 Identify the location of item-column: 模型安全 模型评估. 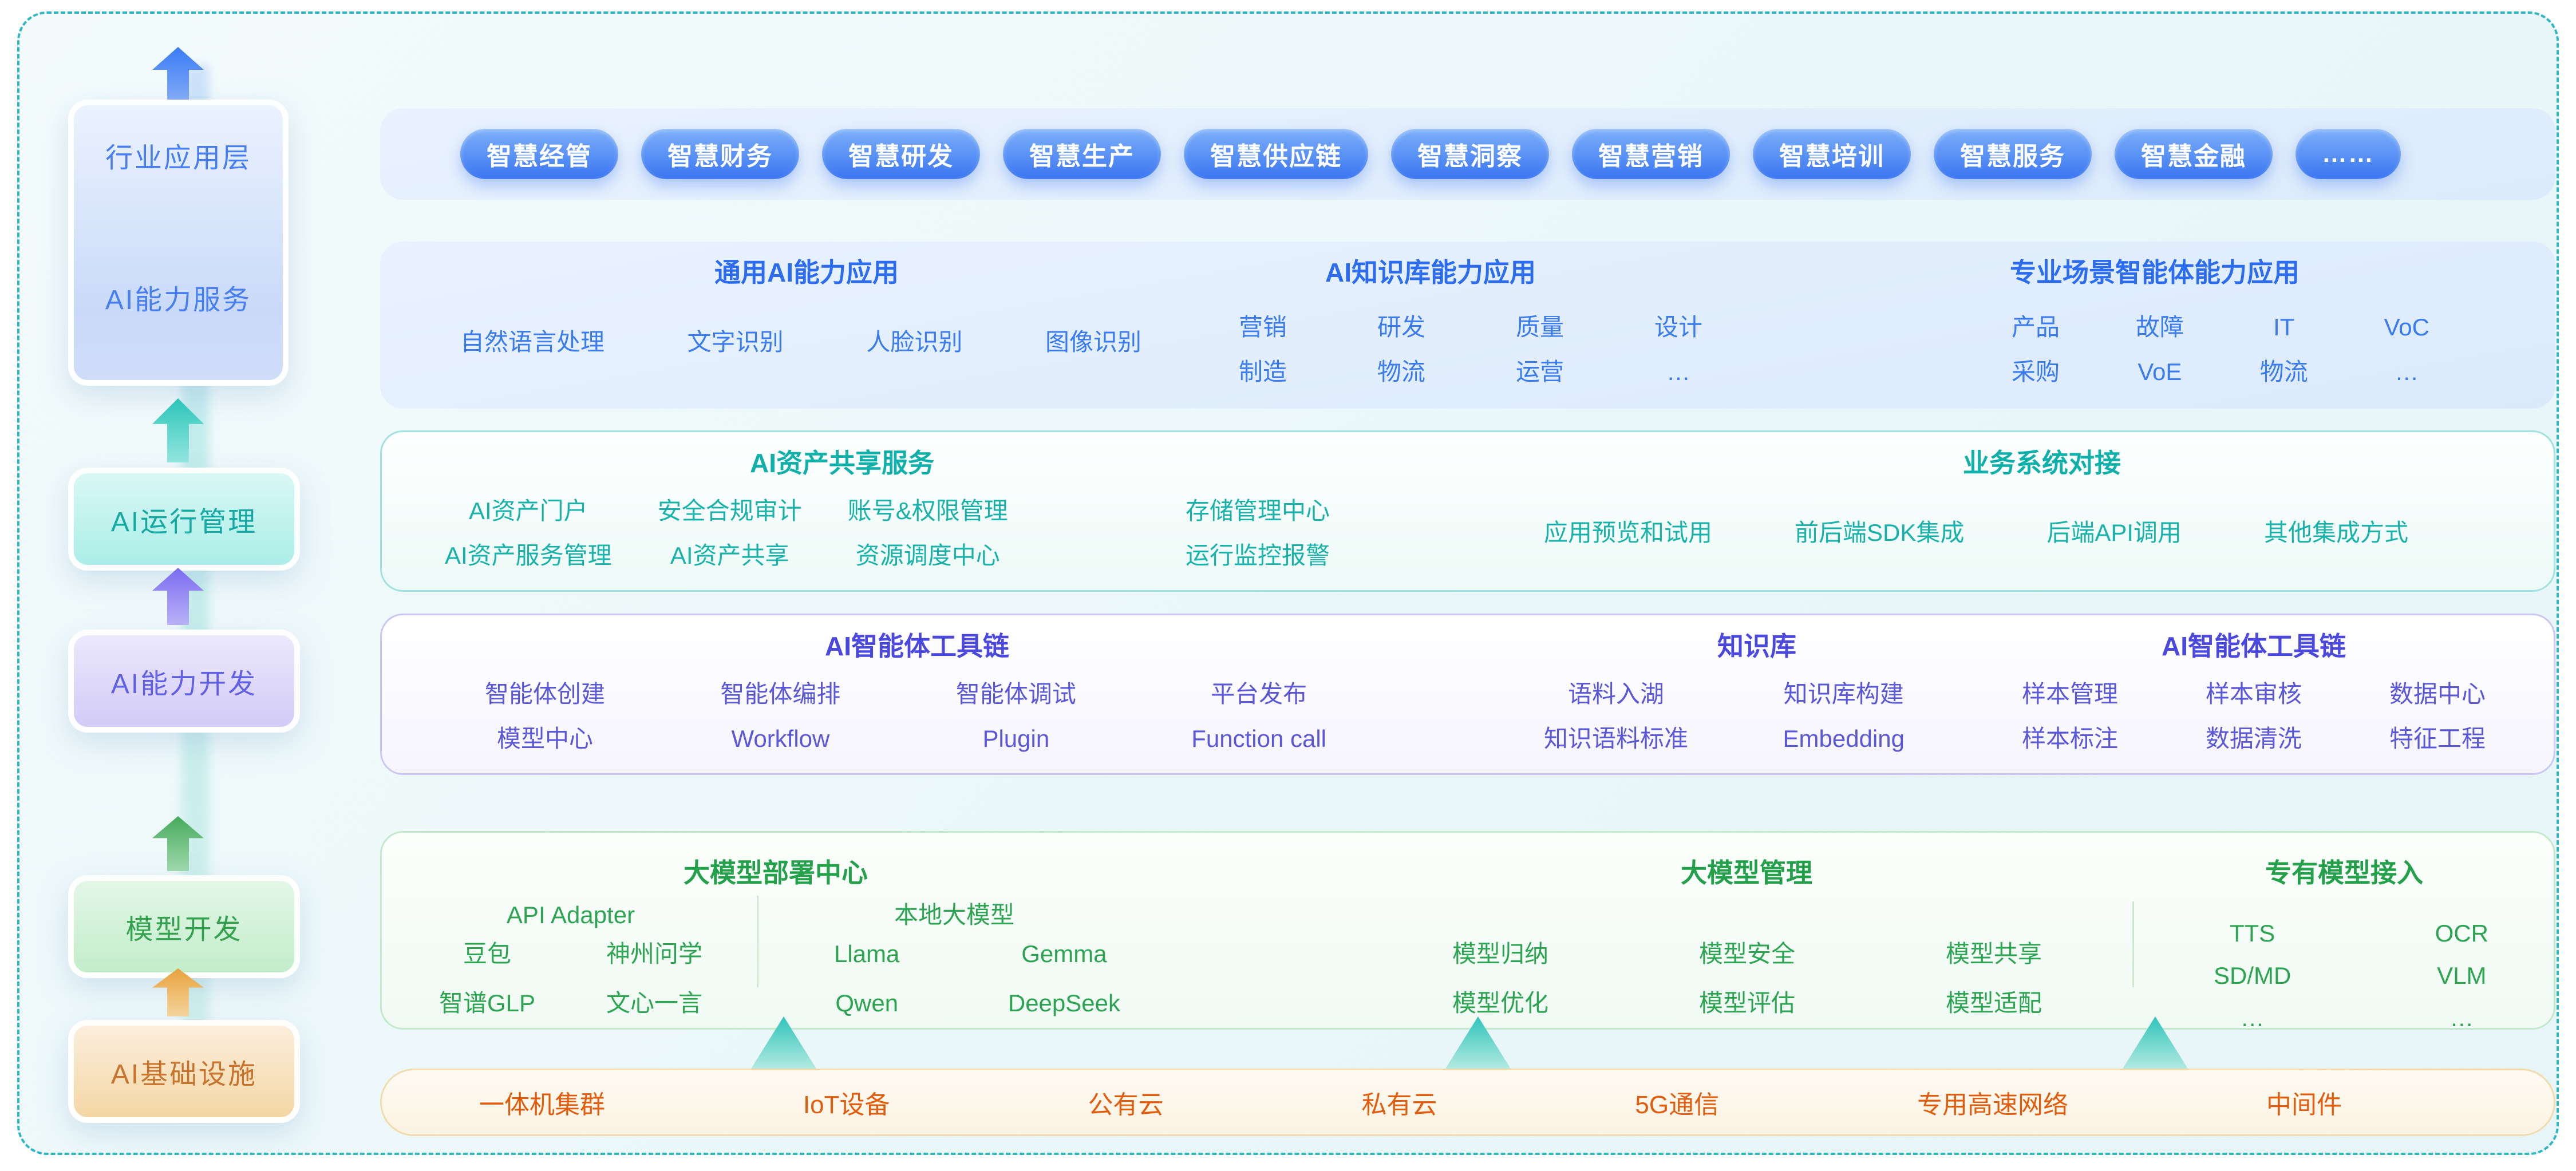
(1746, 978).